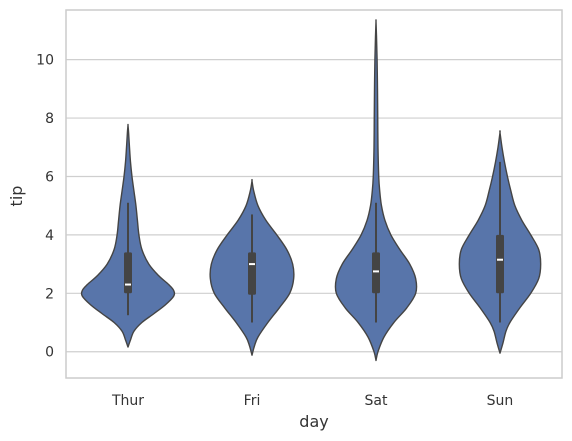 This screenshot has height=441, width=572. Describe the element at coordinates (376, 401) in the screenshot. I see `x-tick-label: Sat` at that location.